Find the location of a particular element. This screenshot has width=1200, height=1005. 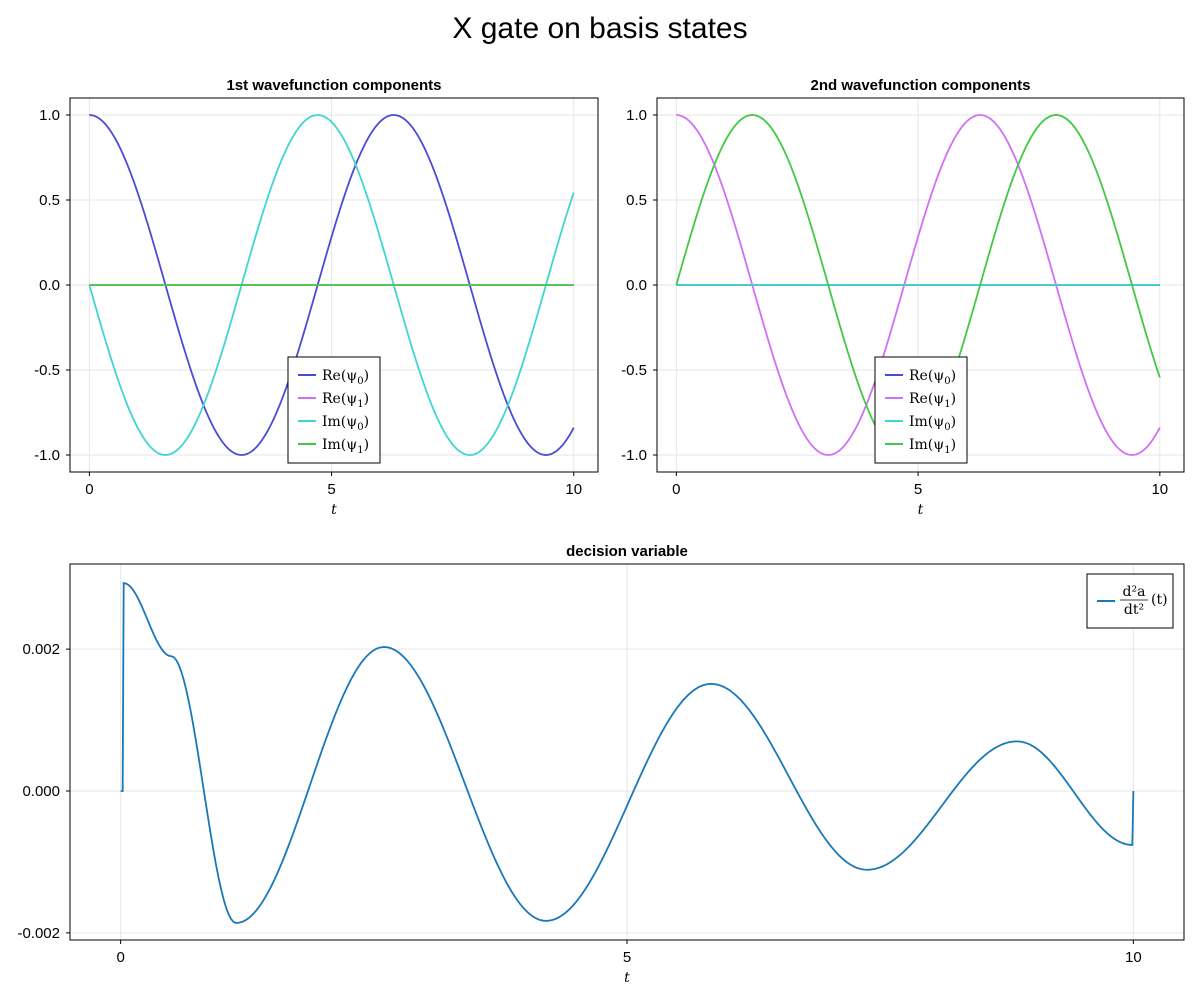

panel-title: decision variable is located at coordinates (627, 551).